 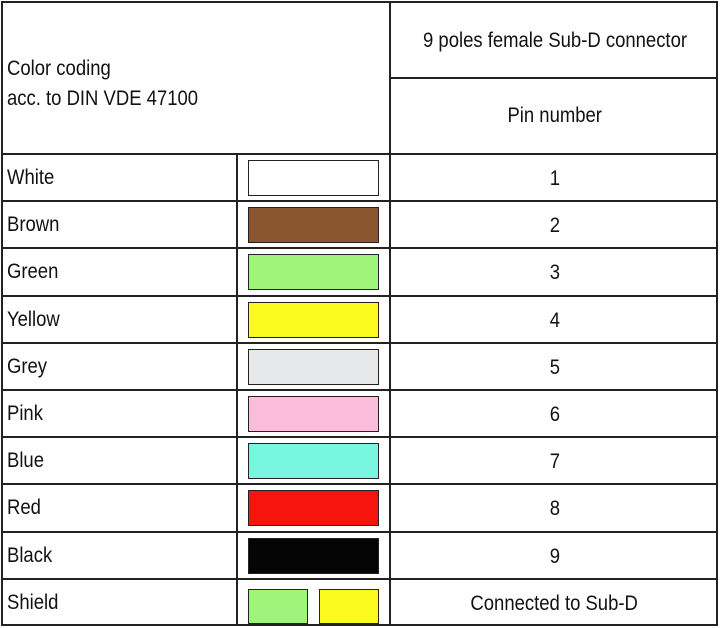 I want to click on pin-number-label-text: Pin number, so click(x=554, y=115).